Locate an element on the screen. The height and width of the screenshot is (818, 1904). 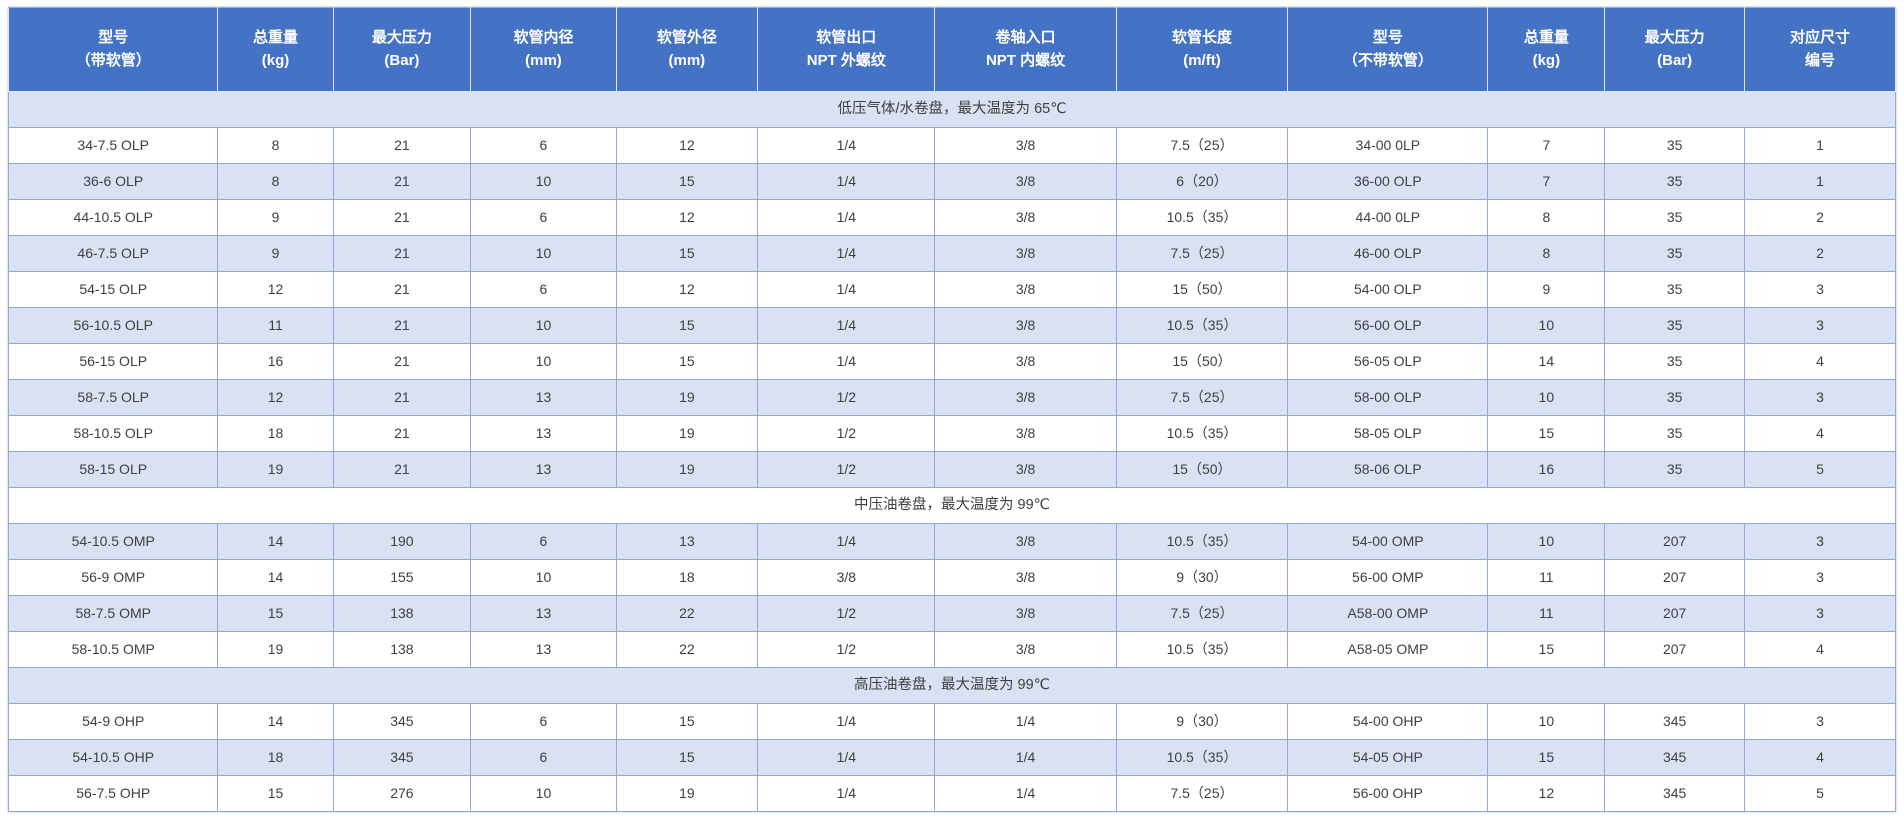
header-label-line2: （不带软管） is located at coordinates (1387, 60).